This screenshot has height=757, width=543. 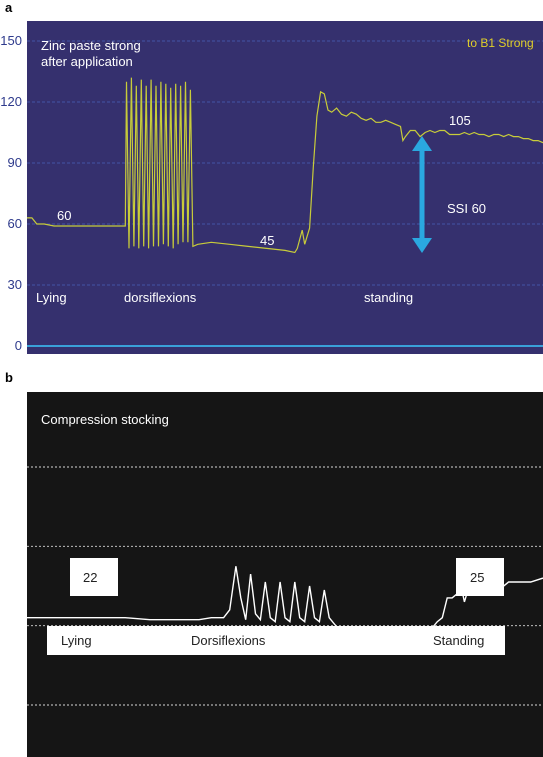 What do you see at coordinates (388, 297) in the screenshot?
I see `panel-a-phase-standing: standing` at bounding box center [388, 297].